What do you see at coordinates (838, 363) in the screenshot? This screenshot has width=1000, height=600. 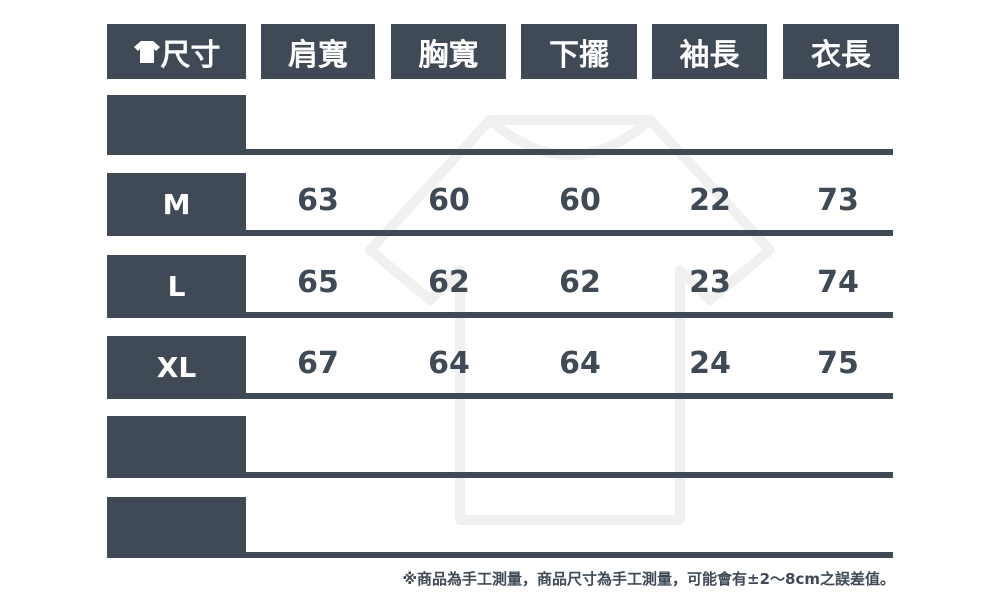 I see `measurement-cell: 75` at bounding box center [838, 363].